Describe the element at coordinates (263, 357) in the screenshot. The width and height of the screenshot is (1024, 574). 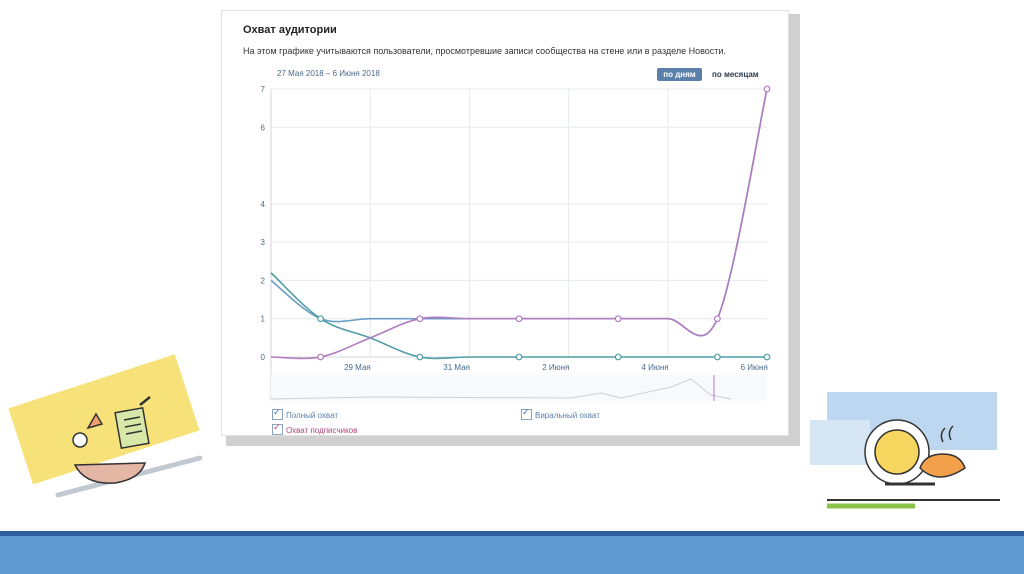
I see `y-tick-label: 0` at that location.